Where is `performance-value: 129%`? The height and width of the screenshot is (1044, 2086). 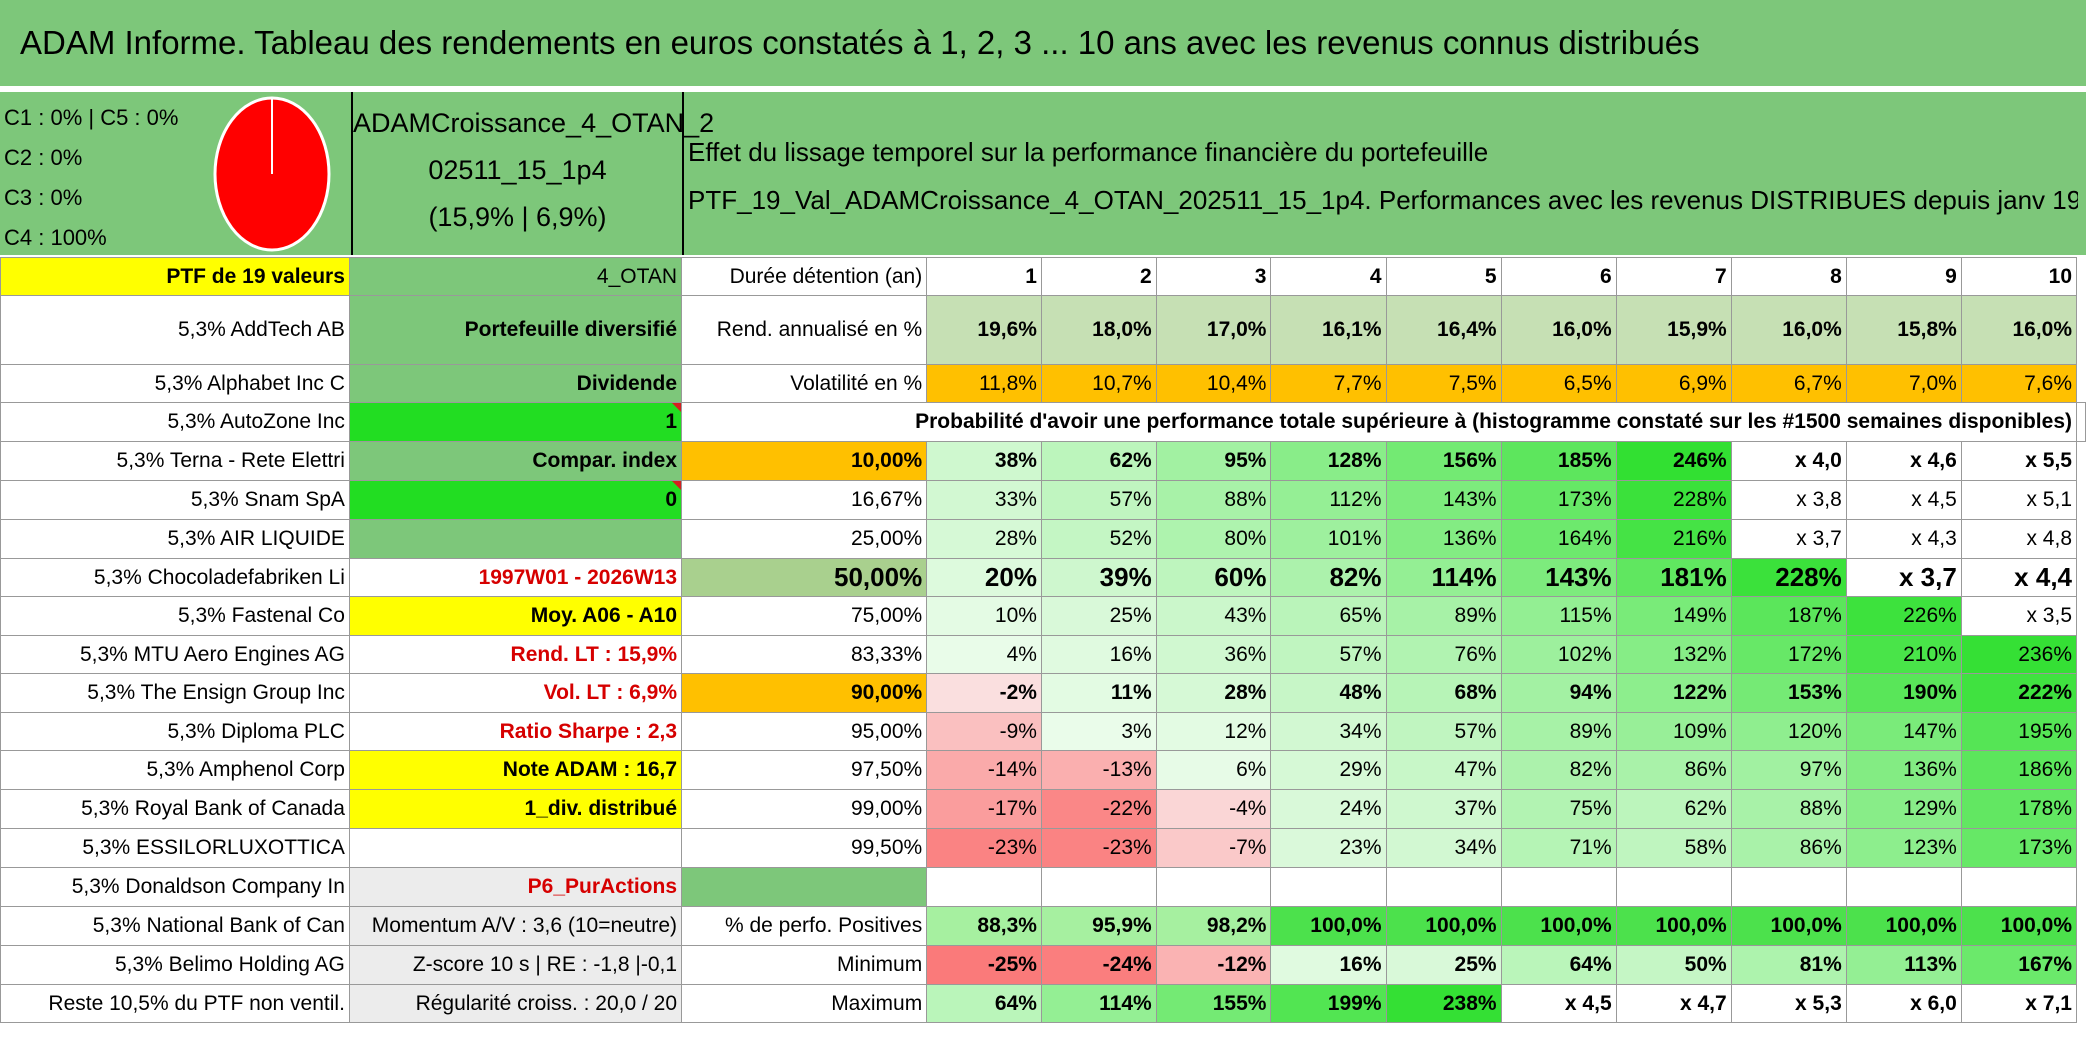
performance-value: 129% is located at coordinates (1903, 809).